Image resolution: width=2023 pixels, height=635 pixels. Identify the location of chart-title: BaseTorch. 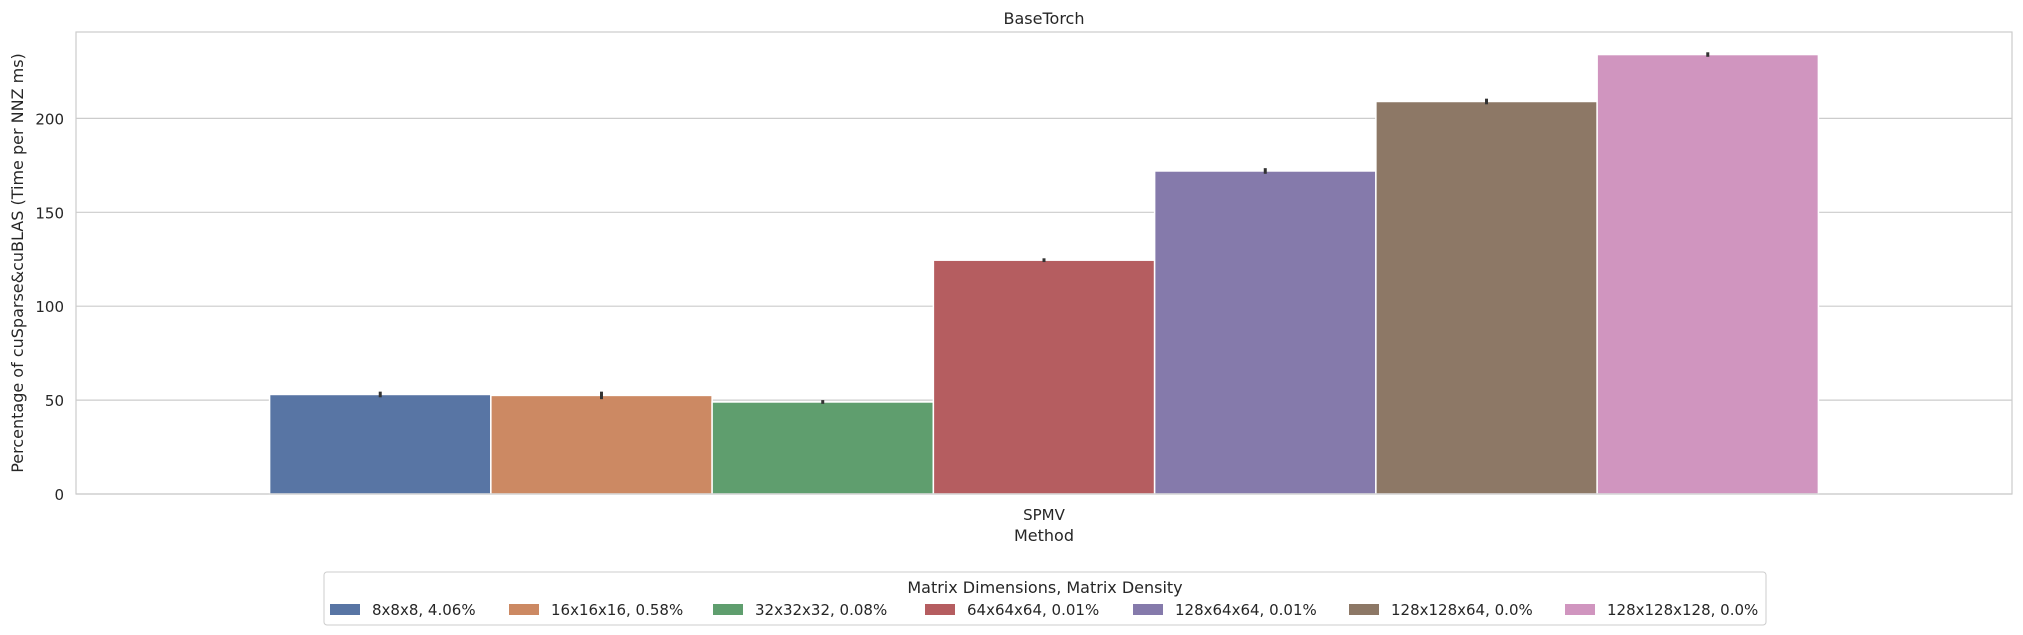
(1044, 18).